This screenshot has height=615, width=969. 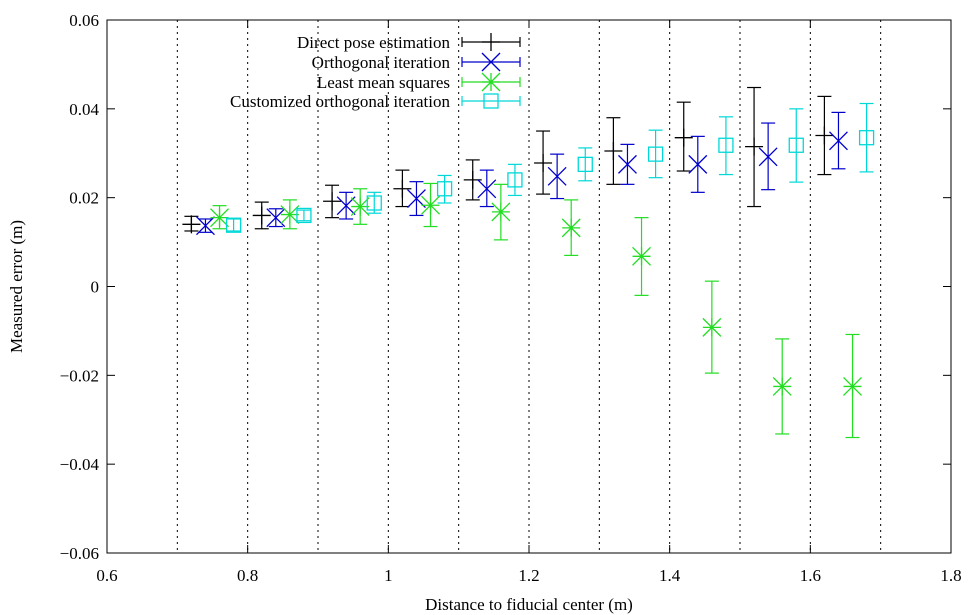 I want to click on legend-entry: Customized orthogonal iteration, so click(x=375, y=101).